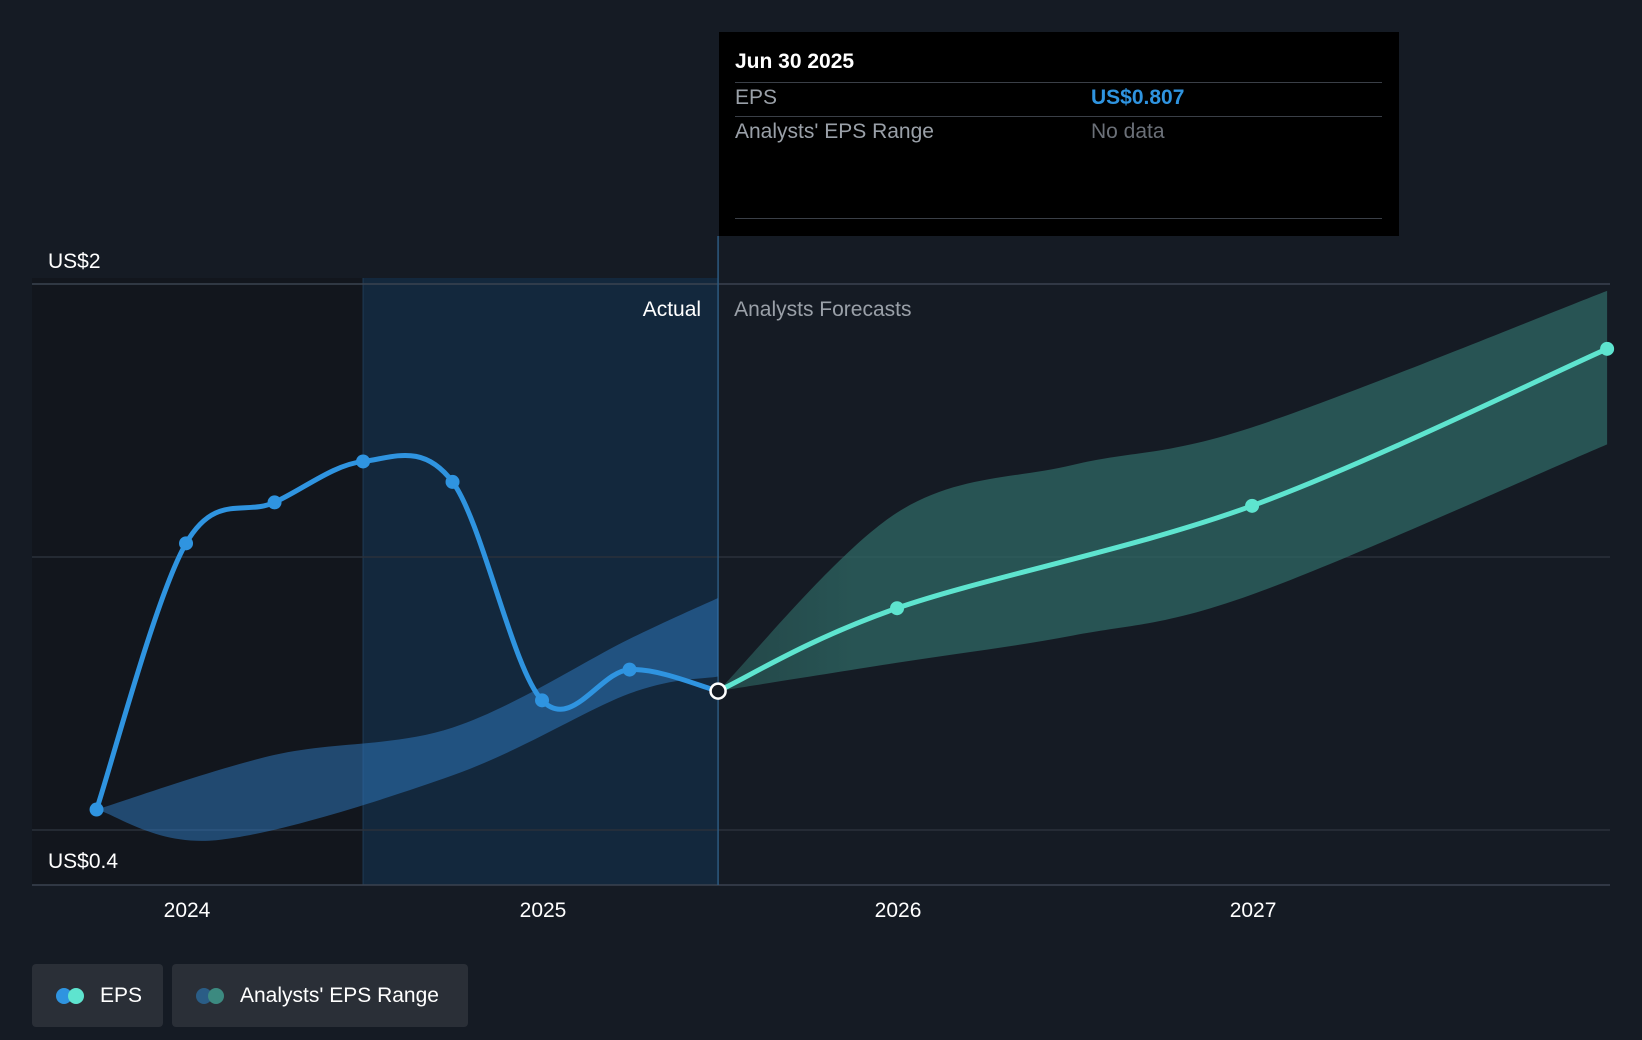  What do you see at coordinates (543, 910) in the screenshot?
I see `x-tick-label: 2025` at bounding box center [543, 910].